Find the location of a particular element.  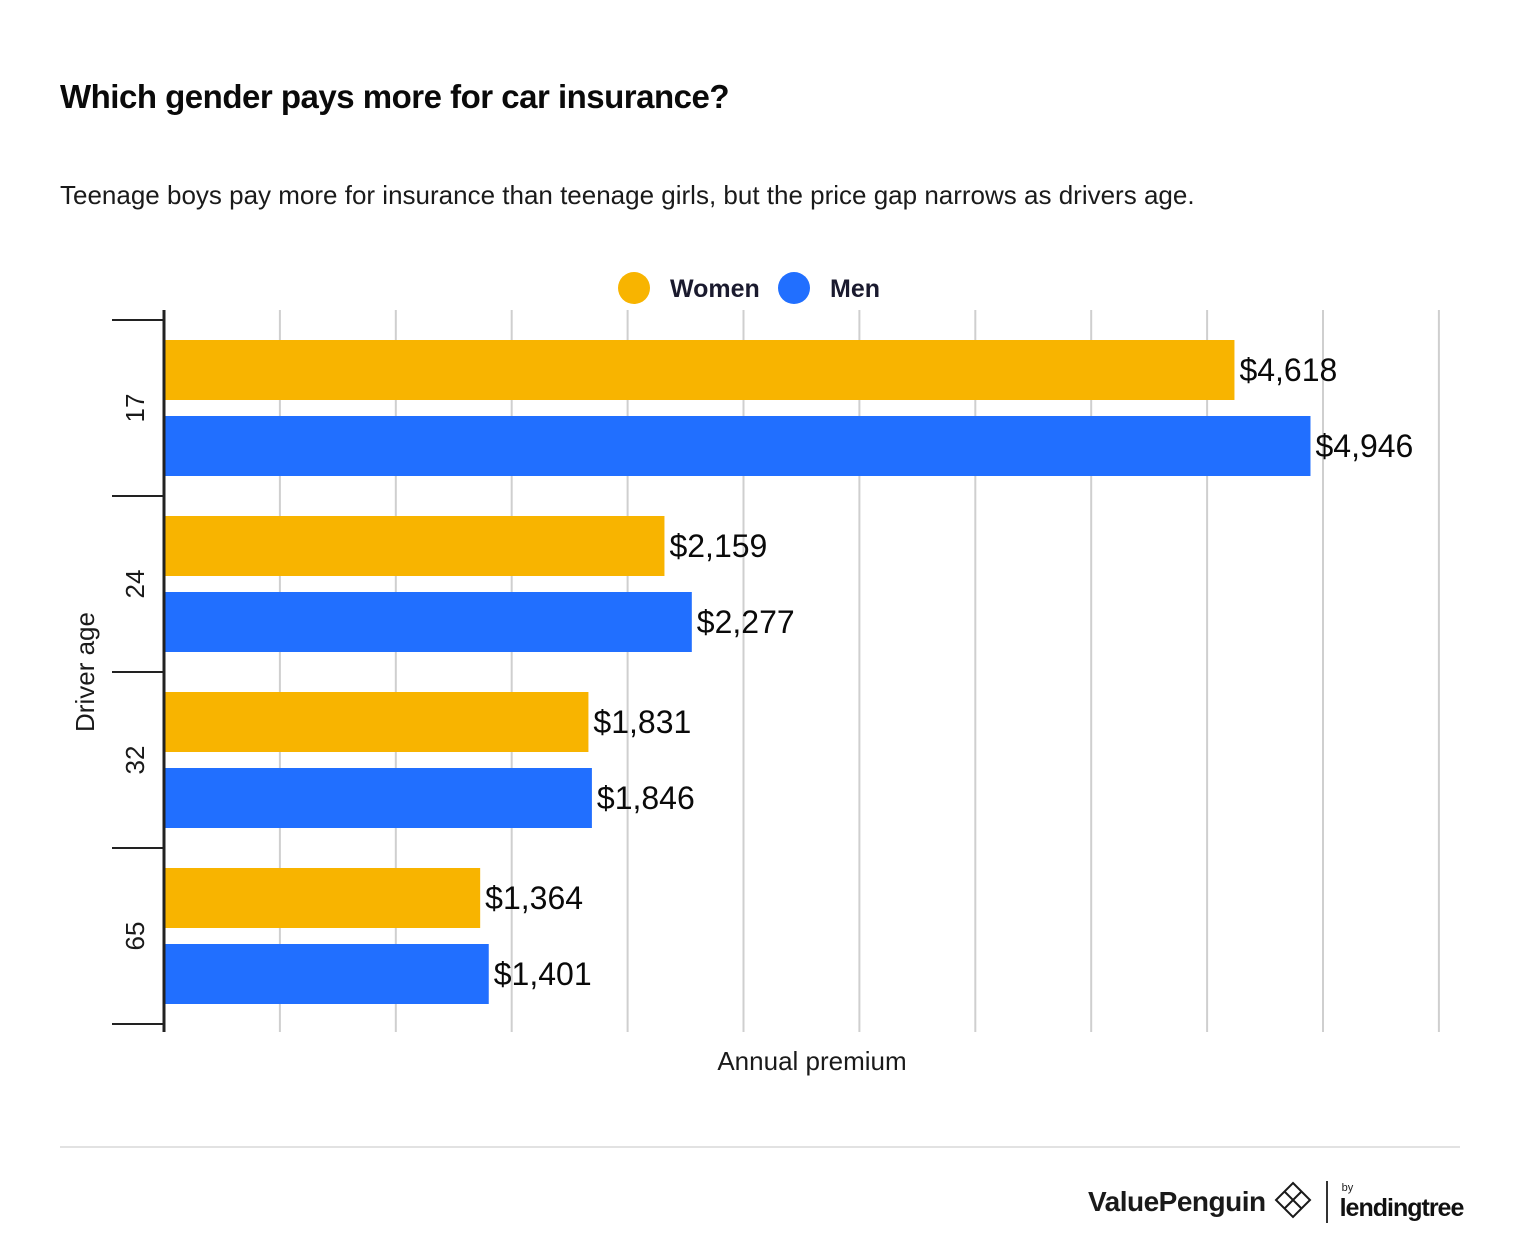

footer-divider is located at coordinates (760, 1147).